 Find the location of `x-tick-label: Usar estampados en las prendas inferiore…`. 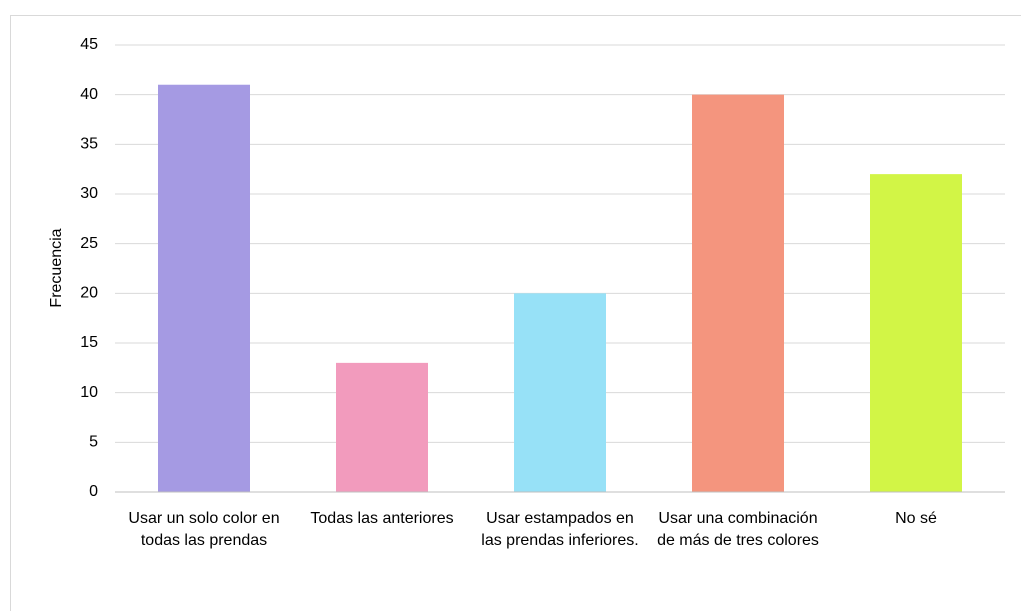

x-tick-label: Usar estampados en las prendas inferiore… is located at coordinates (560, 529).